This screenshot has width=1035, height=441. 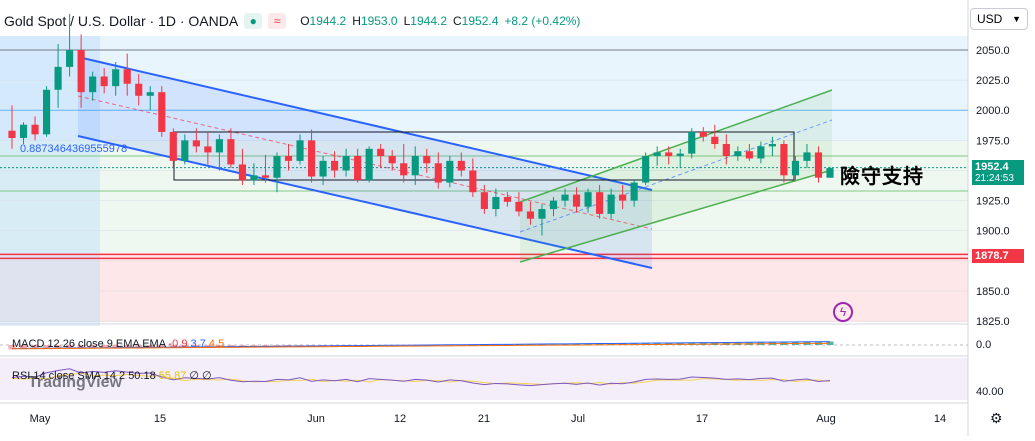 I want to click on rsi-val-1: 50.18, so click(x=142, y=376).